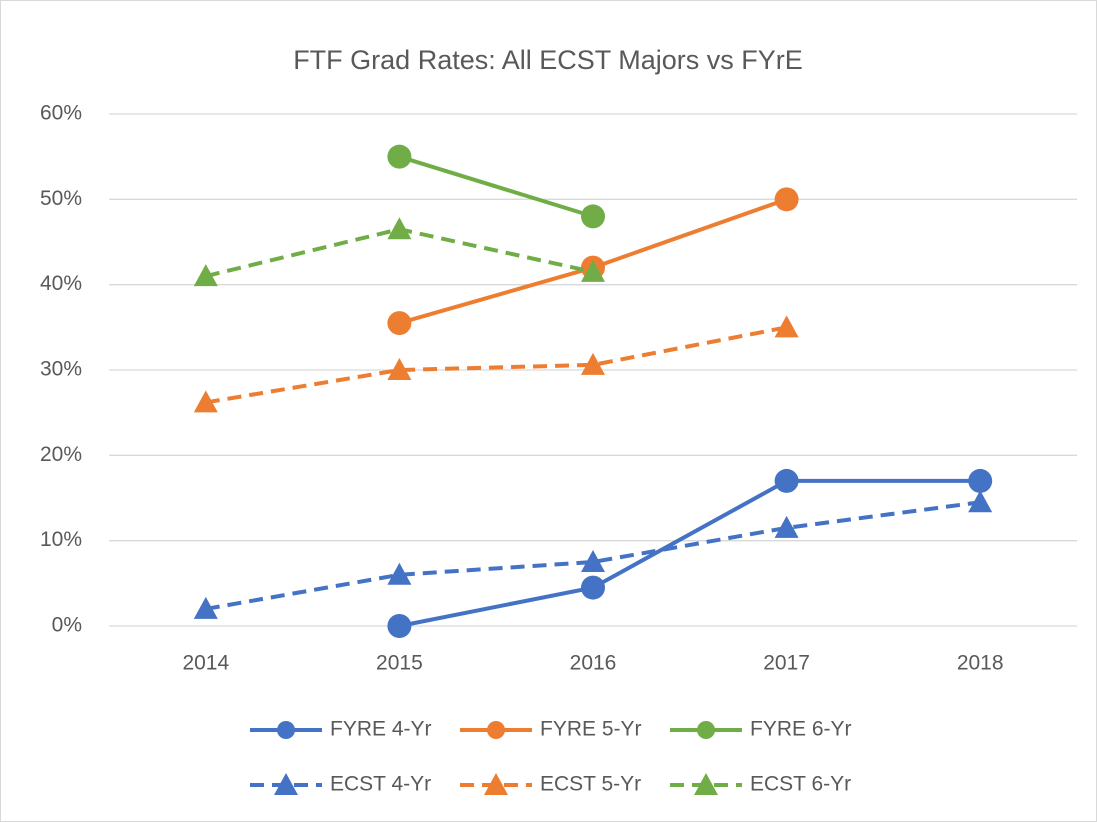  Describe the element at coordinates (61, 454) in the screenshot. I see `y-tick-label: 20%` at that location.